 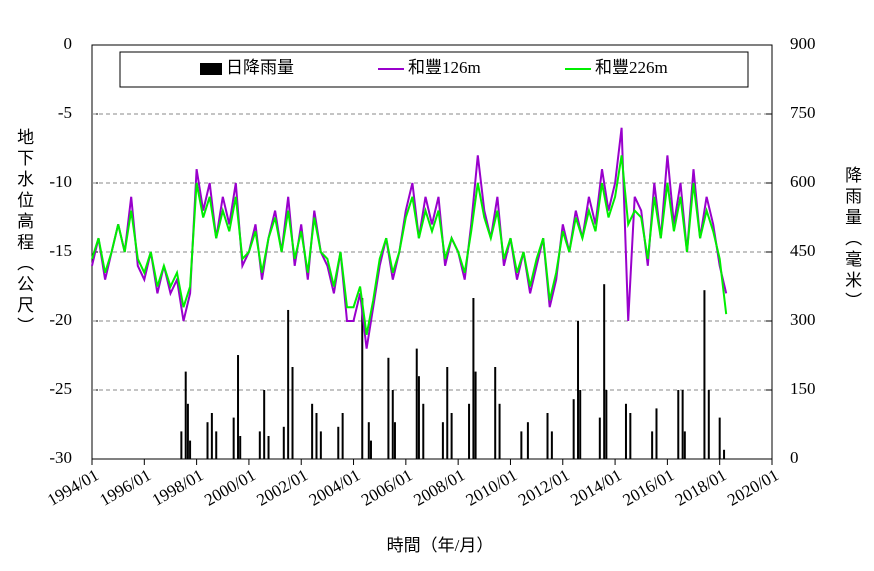 What do you see at coordinates (65, 112) in the screenshot?
I see `y-tick-label: -5` at bounding box center [65, 112].